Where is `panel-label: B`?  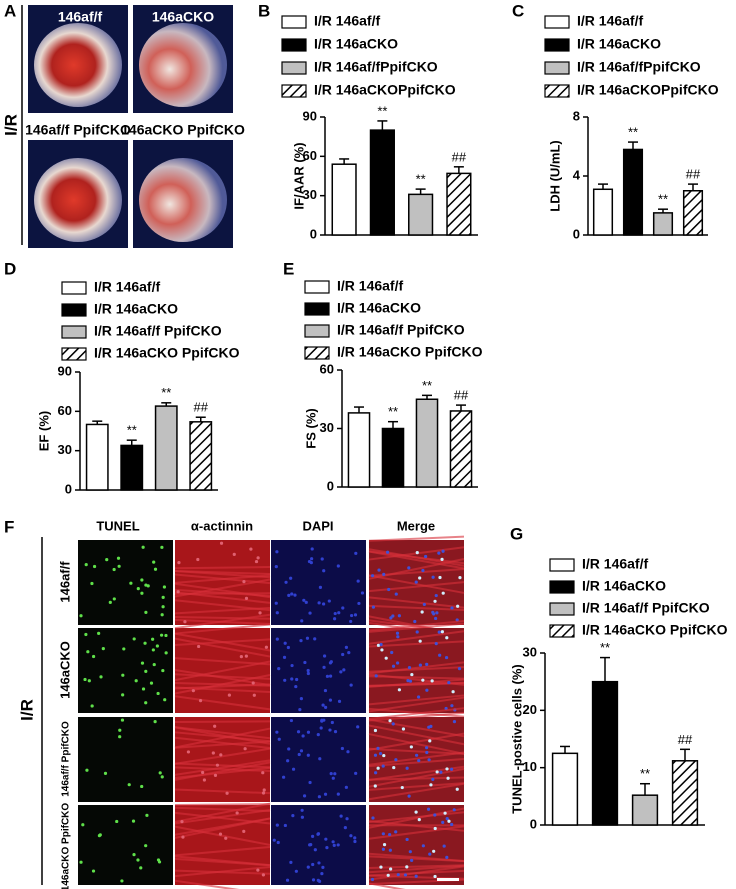 panel-label: B is located at coordinates (264, 10).